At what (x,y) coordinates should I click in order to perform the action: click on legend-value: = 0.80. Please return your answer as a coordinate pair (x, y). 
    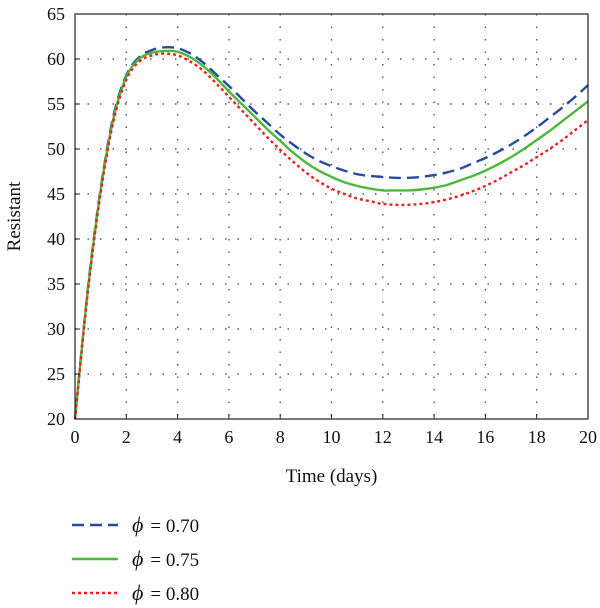
    Looking at the image, I should click on (174, 594).